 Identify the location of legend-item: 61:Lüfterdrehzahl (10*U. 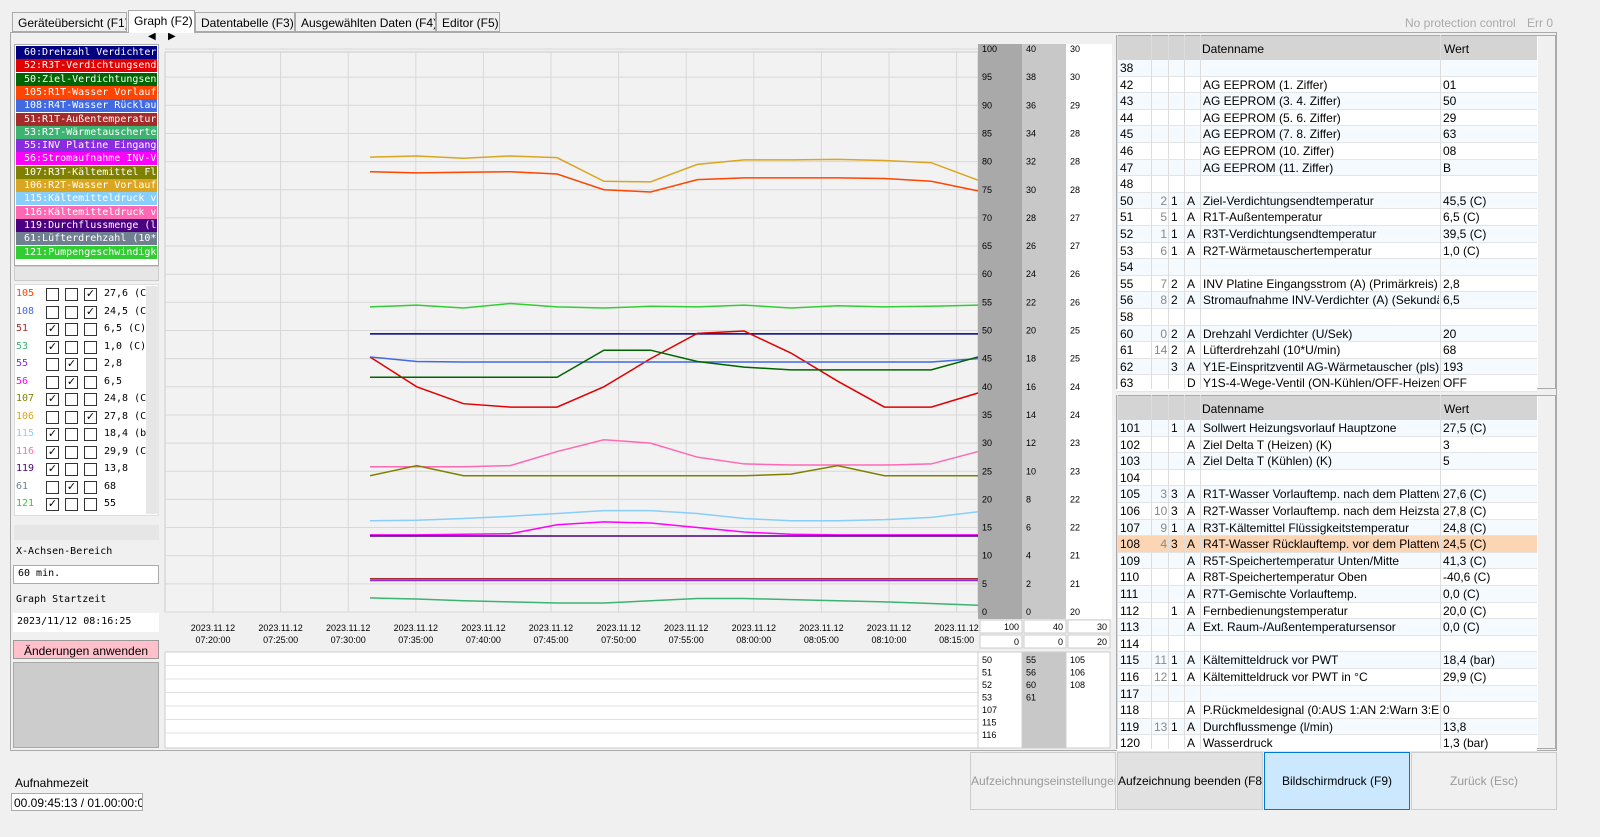
(86, 239).